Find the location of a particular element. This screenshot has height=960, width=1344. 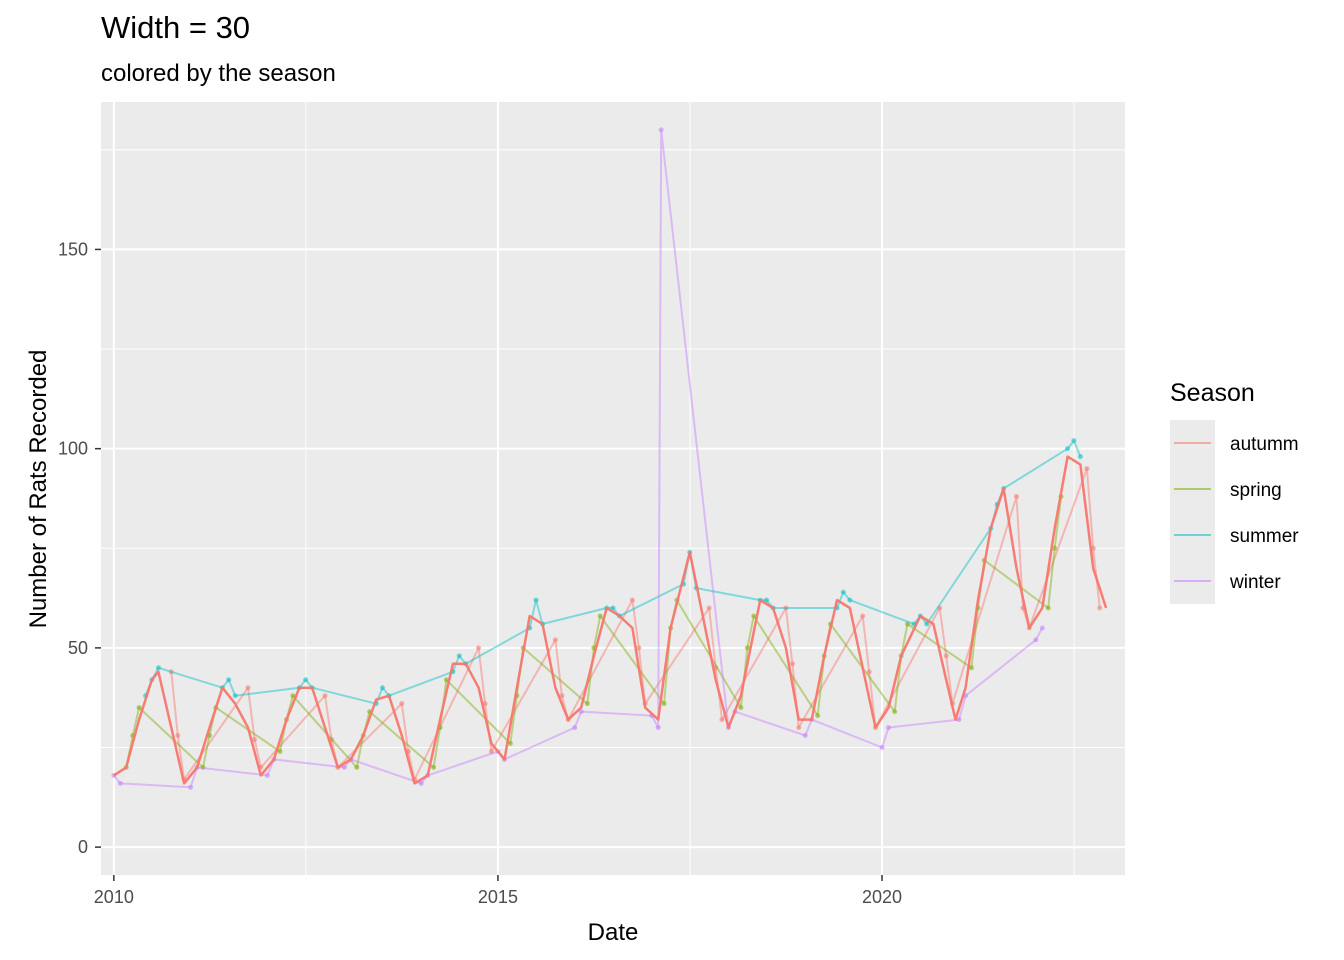

legend-label-summer: summer is located at coordinates (1264, 536).